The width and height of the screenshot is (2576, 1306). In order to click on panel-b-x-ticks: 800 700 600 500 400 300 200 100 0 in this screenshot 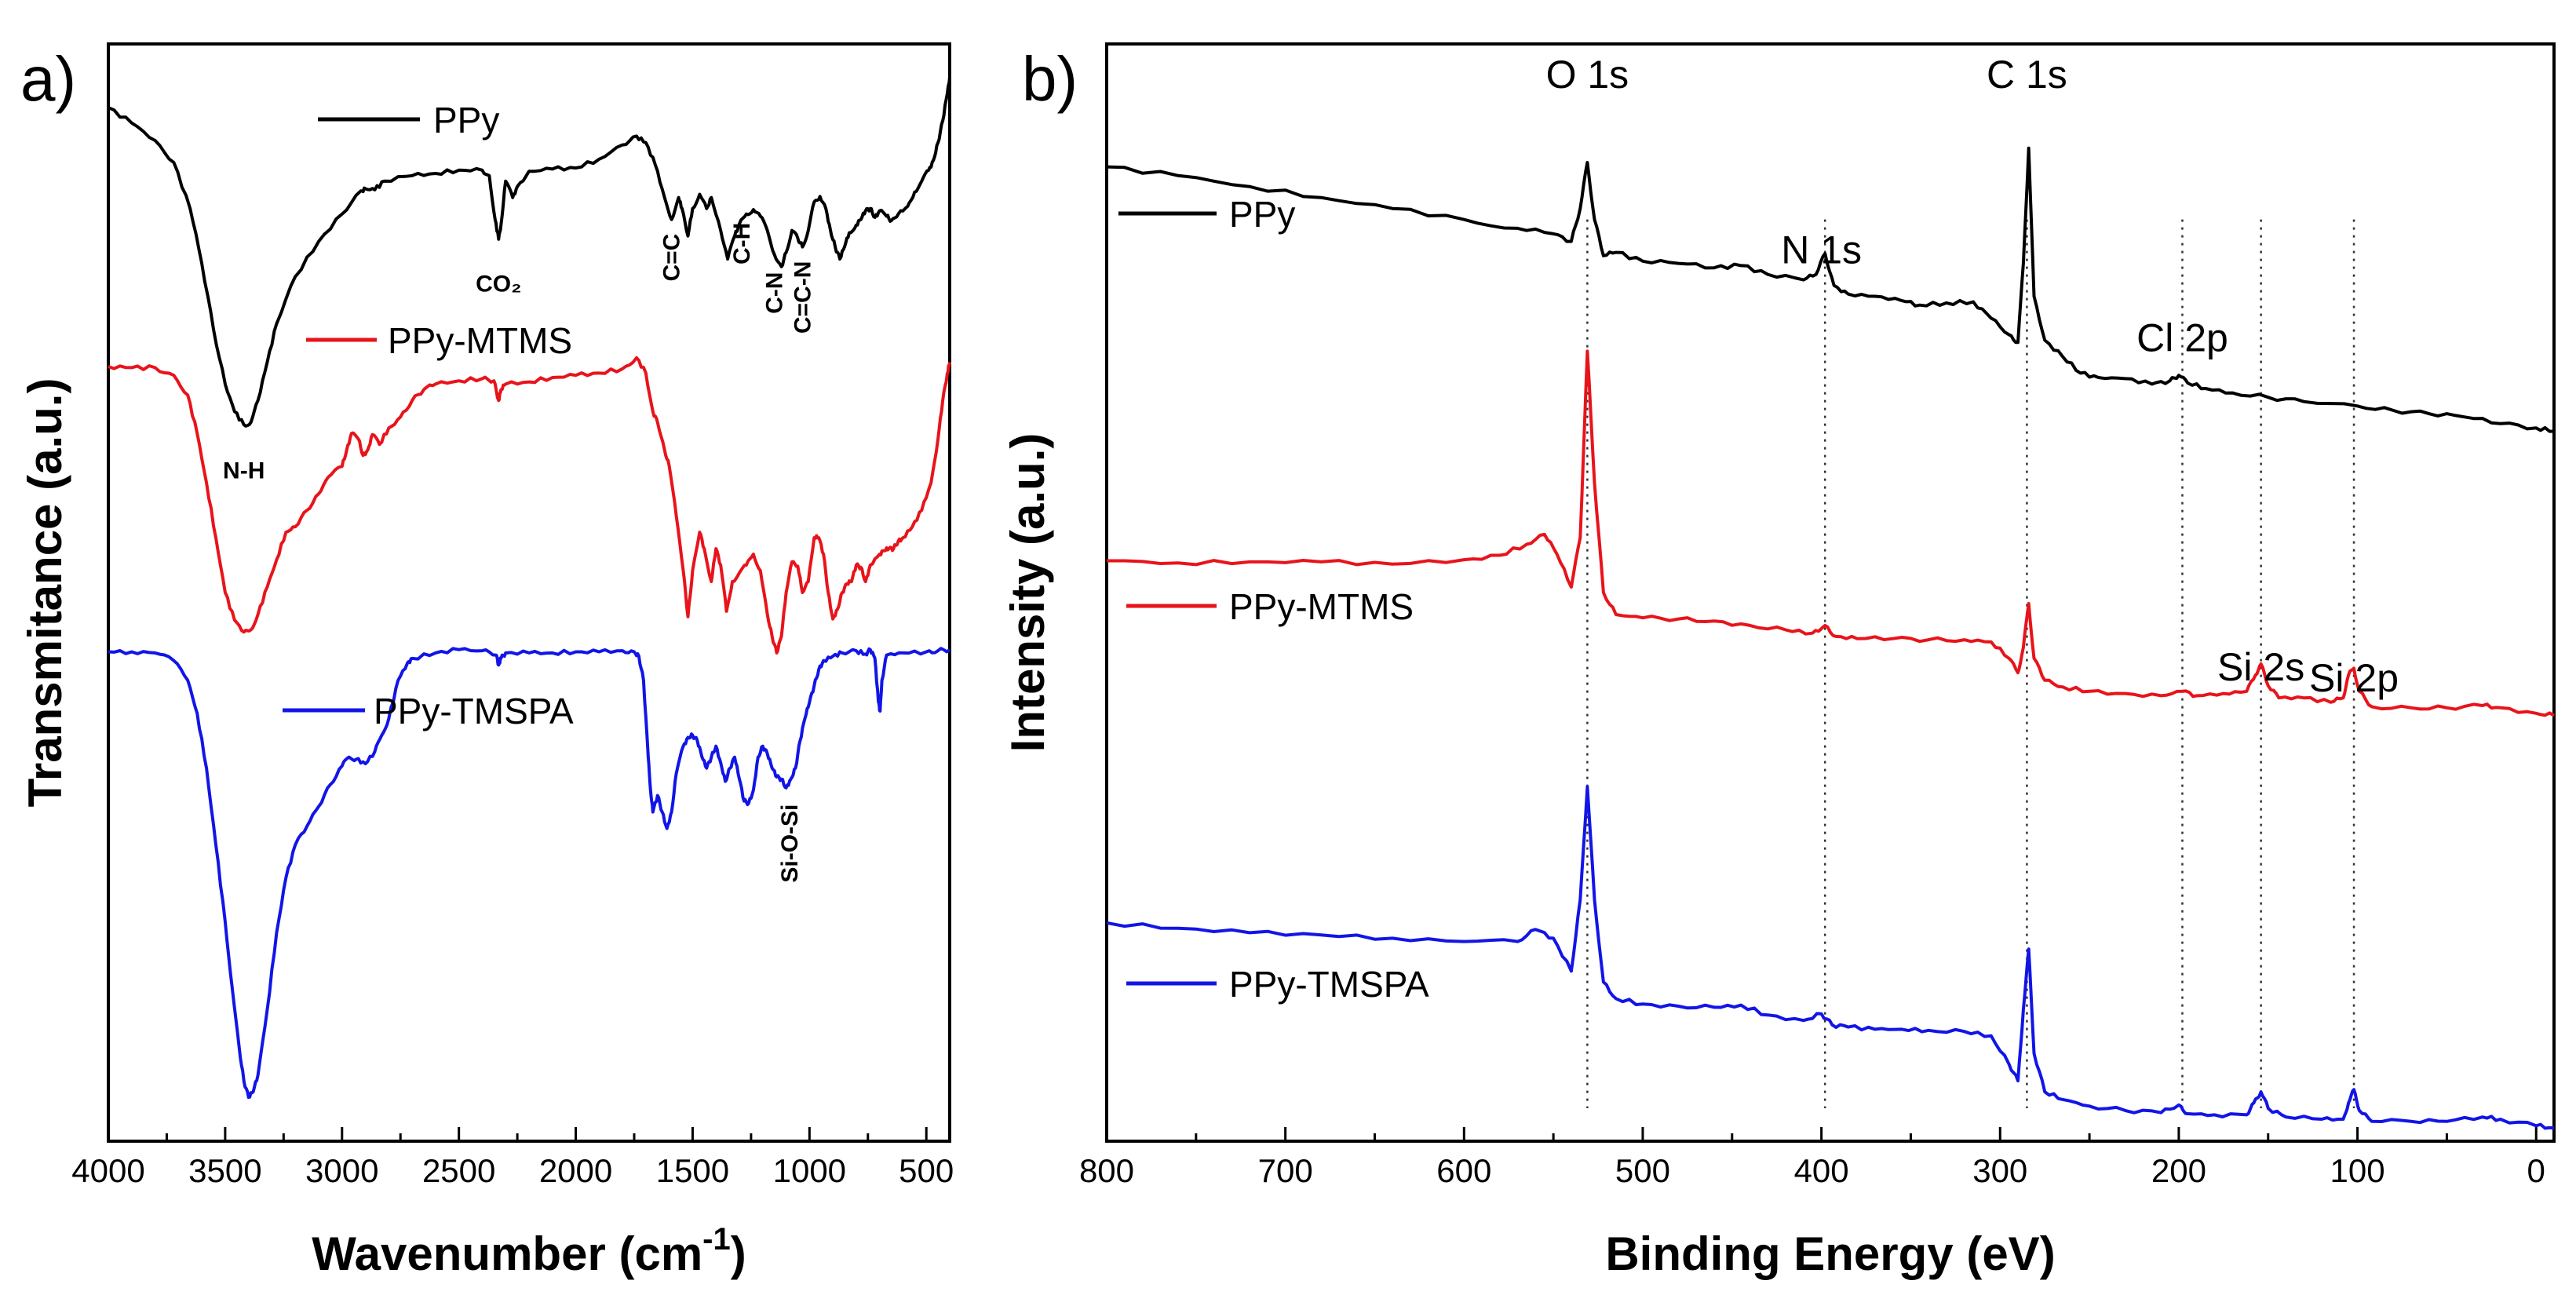, I will do `click(1812, 1158)`.